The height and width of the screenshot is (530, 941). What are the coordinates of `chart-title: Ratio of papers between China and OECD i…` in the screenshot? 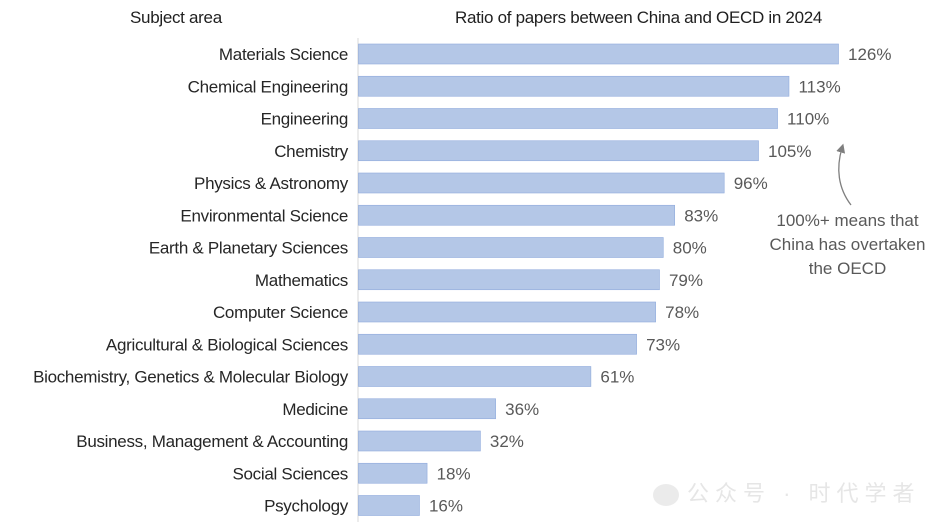 It's located at (639, 17).